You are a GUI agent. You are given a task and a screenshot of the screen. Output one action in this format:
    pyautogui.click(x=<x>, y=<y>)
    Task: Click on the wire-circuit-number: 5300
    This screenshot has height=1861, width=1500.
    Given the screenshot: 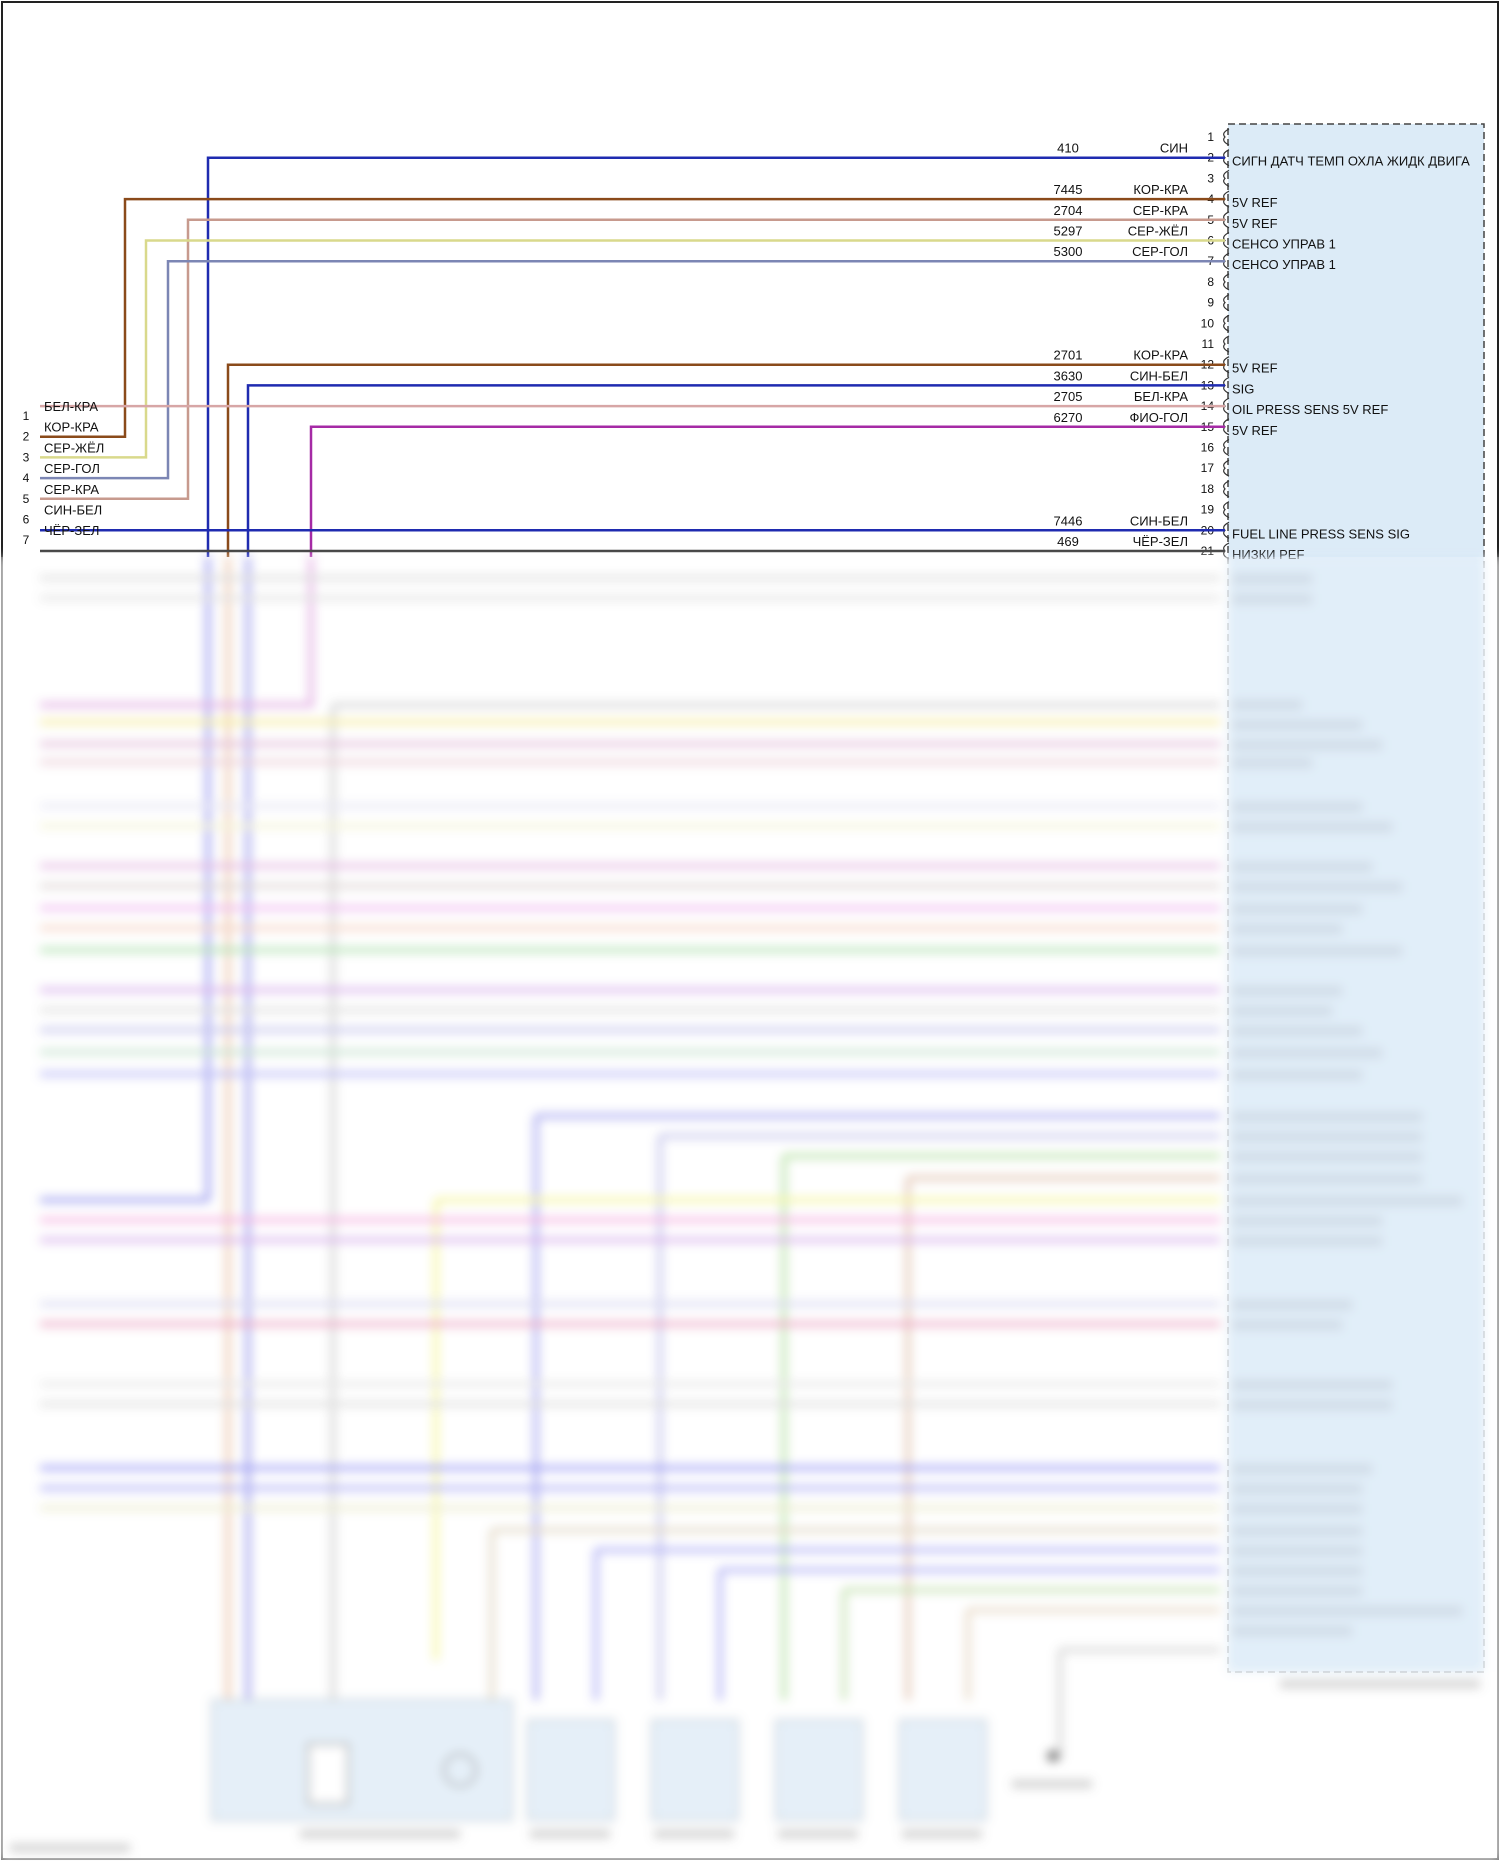 What is the action you would take?
    pyautogui.click(x=1068, y=251)
    